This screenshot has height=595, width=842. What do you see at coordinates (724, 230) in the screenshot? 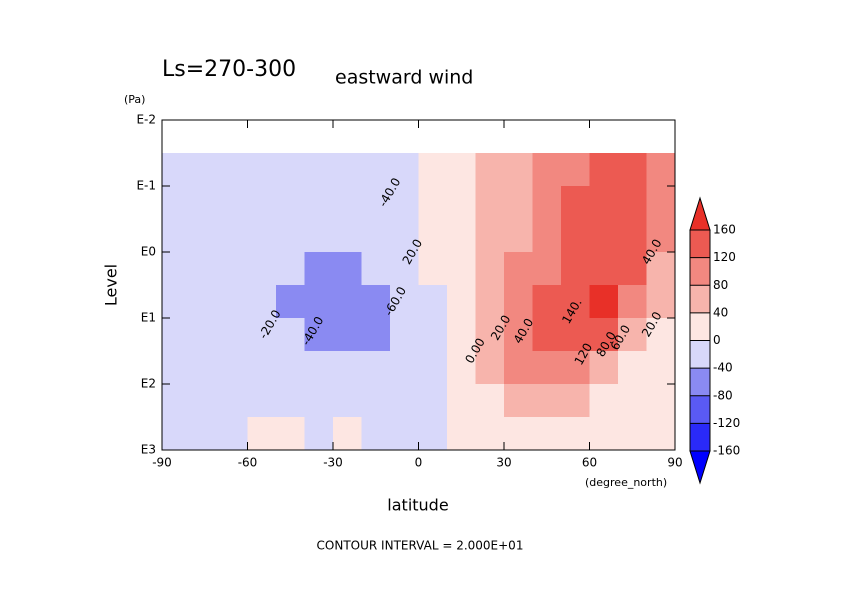
I see `colorbar-label: 160` at bounding box center [724, 230].